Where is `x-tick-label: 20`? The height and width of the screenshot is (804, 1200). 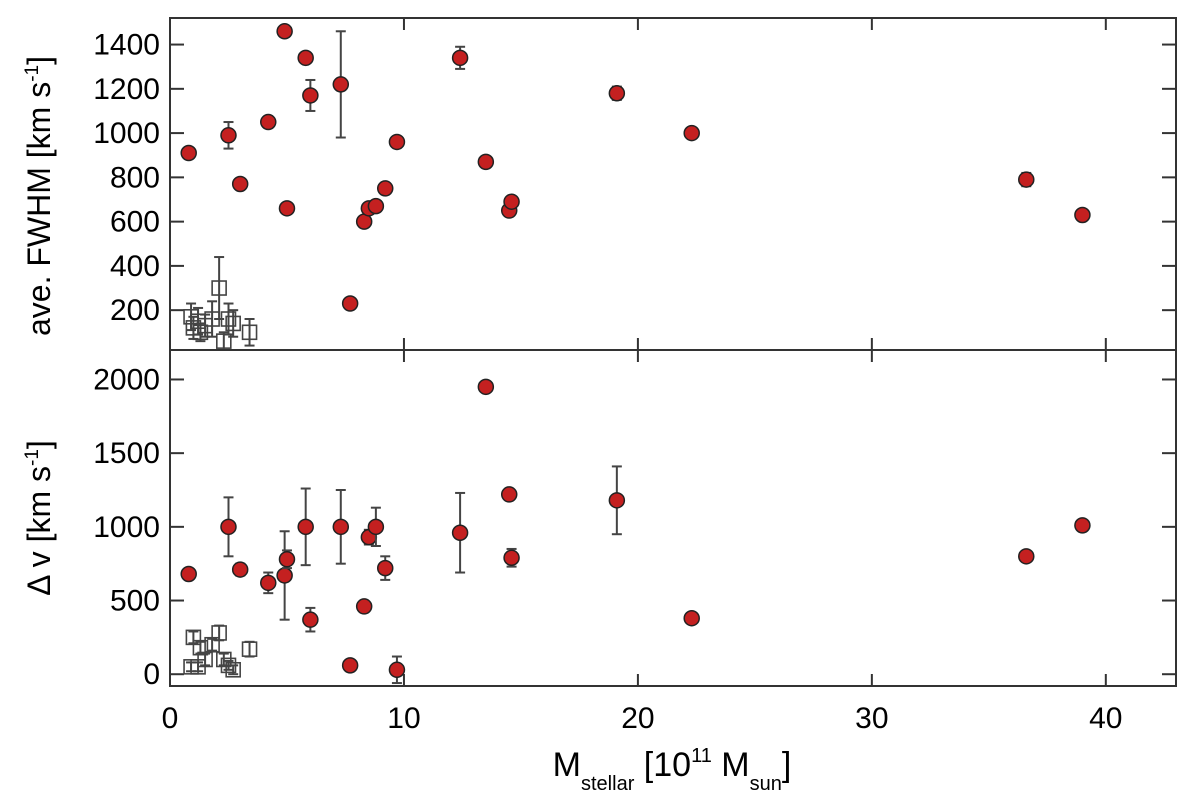 x-tick-label: 20 is located at coordinates (637, 718).